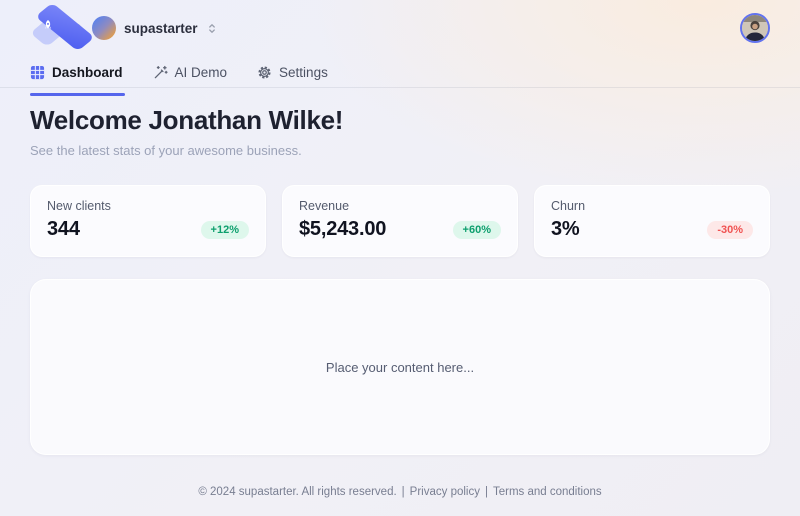 The image size is (800, 516). Describe the element at coordinates (87, 72) in the screenshot. I see `tab-label: Dashboard` at that location.